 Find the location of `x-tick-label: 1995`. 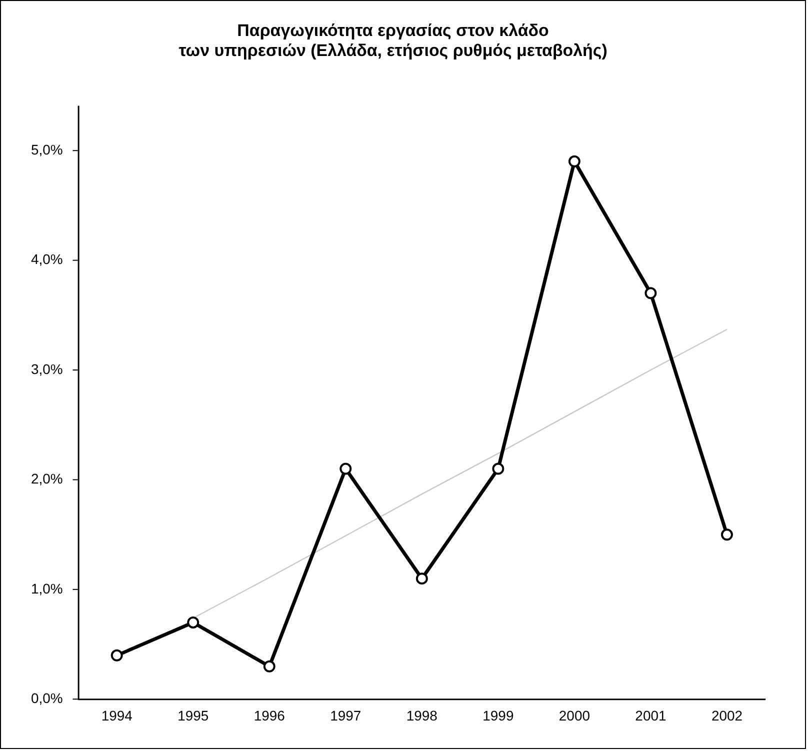

x-tick-label: 1995 is located at coordinates (193, 716).